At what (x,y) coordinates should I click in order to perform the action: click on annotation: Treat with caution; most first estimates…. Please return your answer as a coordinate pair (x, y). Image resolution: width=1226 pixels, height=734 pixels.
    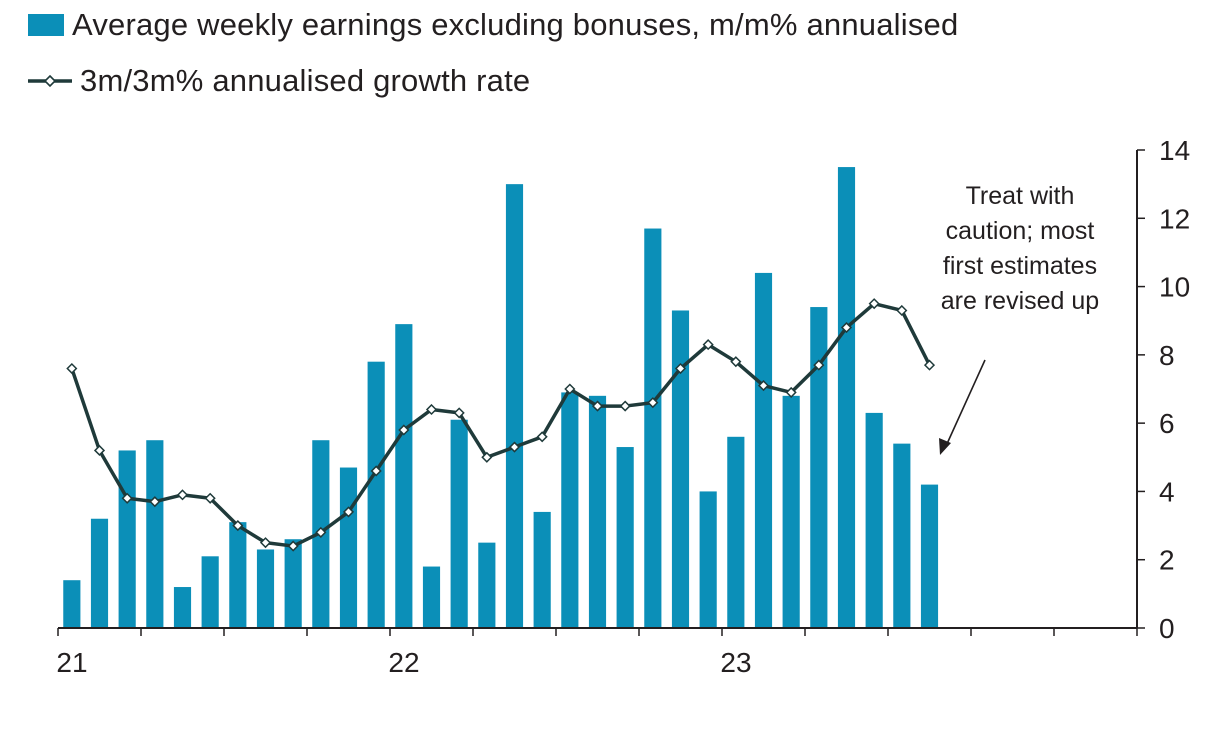
    Looking at the image, I should click on (1019, 318).